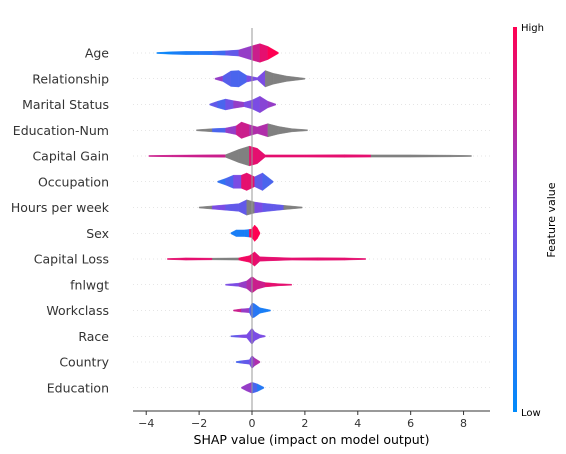  Describe the element at coordinates (73, 181) in the screenshot. I see `feature-label-occupation: Occupation` at that location.